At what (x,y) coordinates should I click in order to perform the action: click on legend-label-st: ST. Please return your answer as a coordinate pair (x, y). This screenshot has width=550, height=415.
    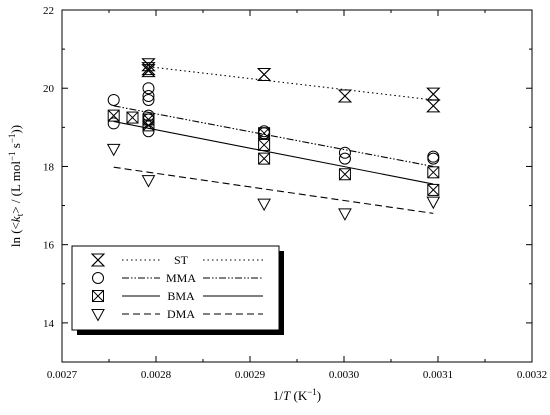
    Looking at the image, I should click on (181, 260).